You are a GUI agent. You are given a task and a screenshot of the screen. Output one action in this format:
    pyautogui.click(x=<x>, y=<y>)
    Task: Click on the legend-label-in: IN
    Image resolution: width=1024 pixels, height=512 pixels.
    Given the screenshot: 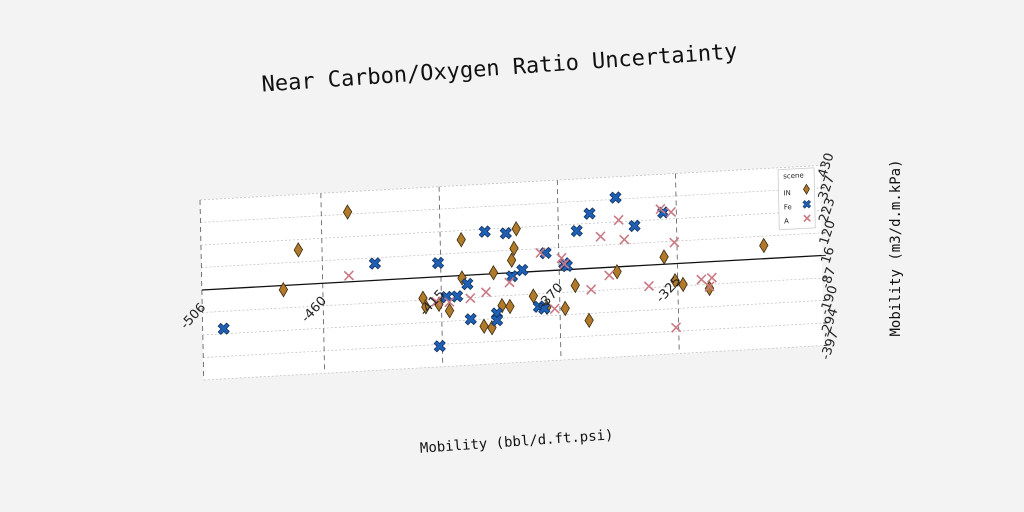 What is the action you would take?
    pyautogui.click(x=786, y=193)
    